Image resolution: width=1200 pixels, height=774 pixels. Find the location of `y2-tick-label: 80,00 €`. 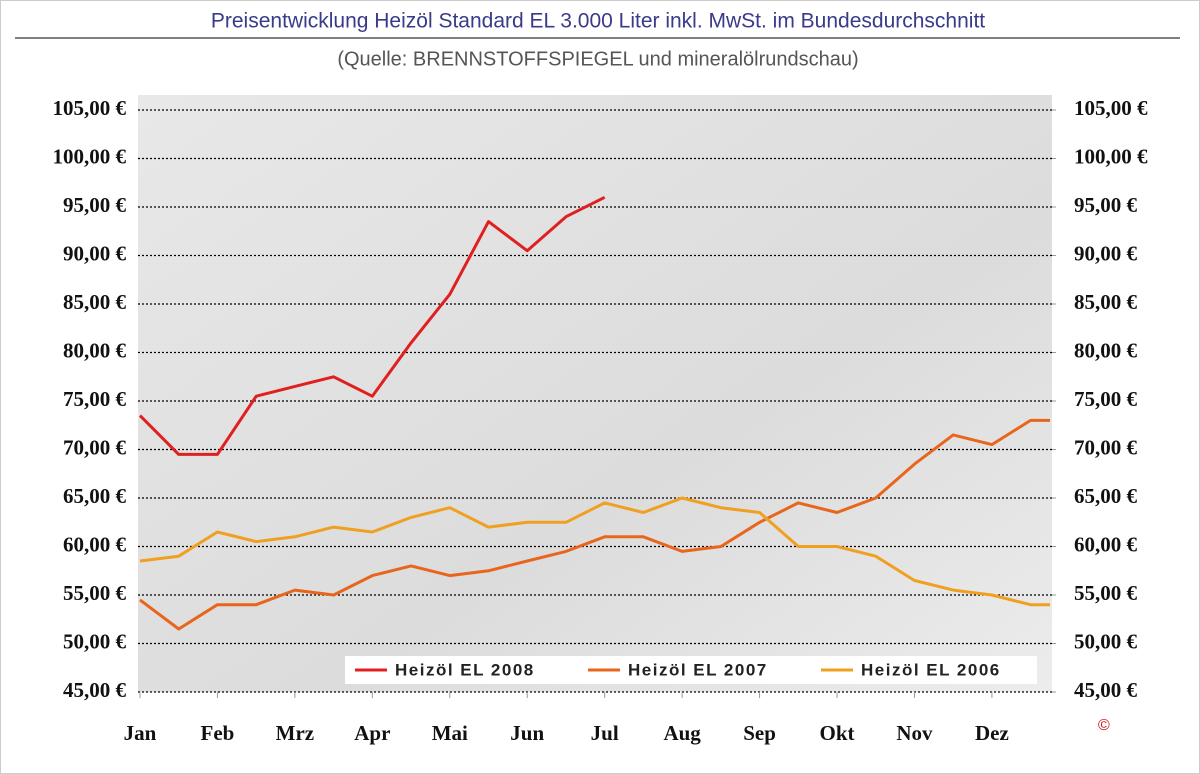

y2-tick-label: 80,00 € is located at coordinates (1106, 350).